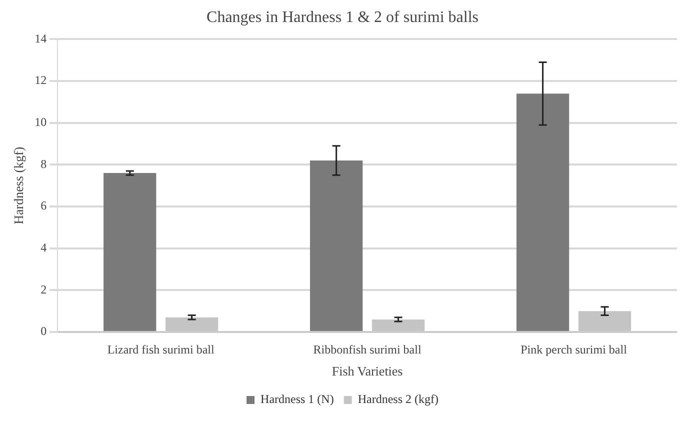 The height and width of the screenshot is (424, 695). Describe the element at coordinates (297, 399) in the screenshot. I see `legend-label: Hardness 1 (N)` at that location.